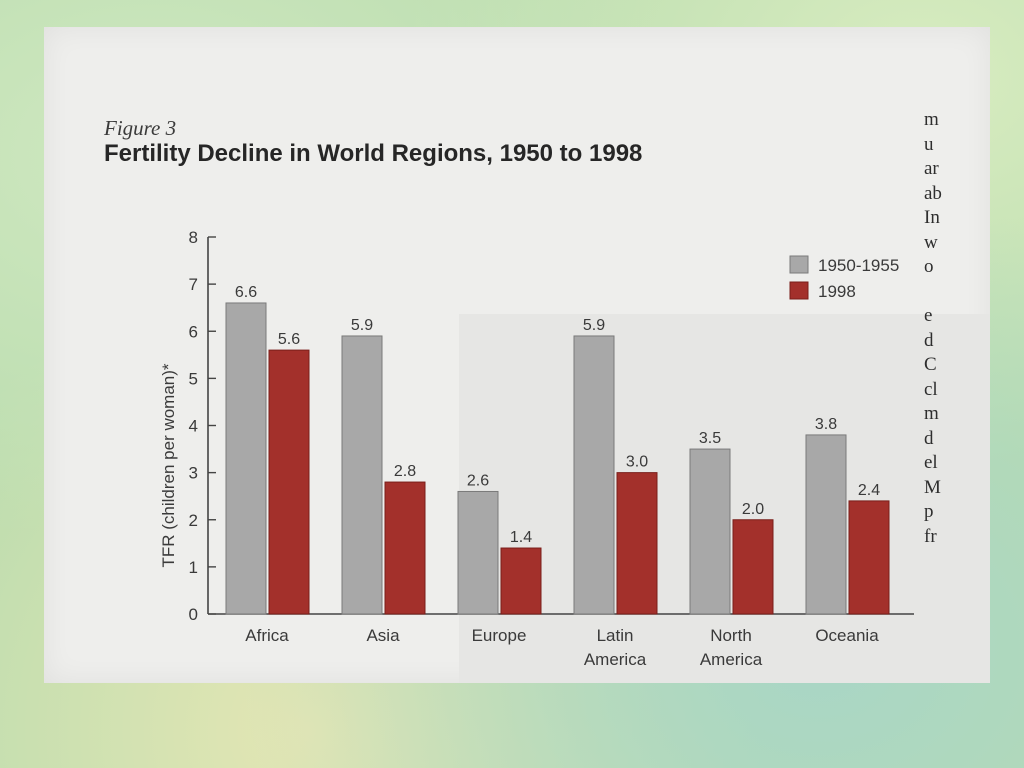 This screenshot has width=1024, height=768. I want to click on x-tick-label: Asia, so click(383, 635).